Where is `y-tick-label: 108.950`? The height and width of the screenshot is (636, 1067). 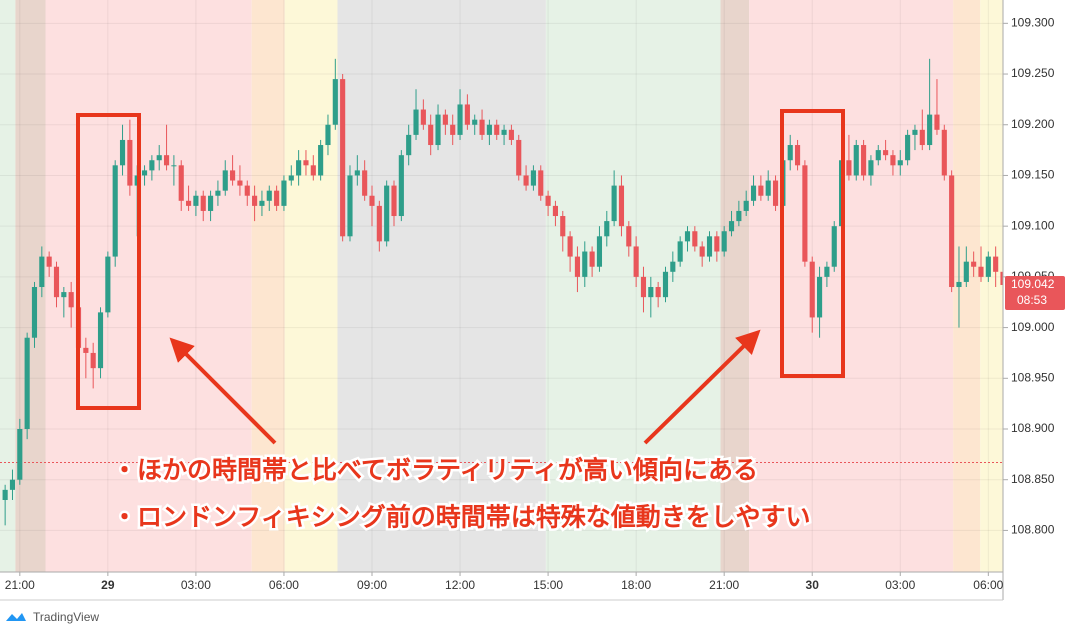
y-tick-label: 108.950 is located at coordinates (1033, 377).